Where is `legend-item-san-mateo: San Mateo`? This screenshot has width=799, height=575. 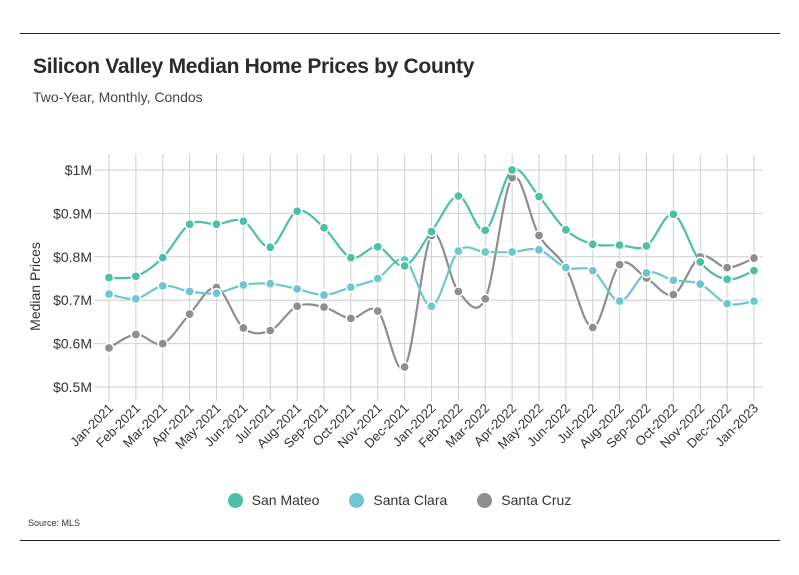
legend-item-san-mateo: San Mateo is located at coordinates (273, 500).